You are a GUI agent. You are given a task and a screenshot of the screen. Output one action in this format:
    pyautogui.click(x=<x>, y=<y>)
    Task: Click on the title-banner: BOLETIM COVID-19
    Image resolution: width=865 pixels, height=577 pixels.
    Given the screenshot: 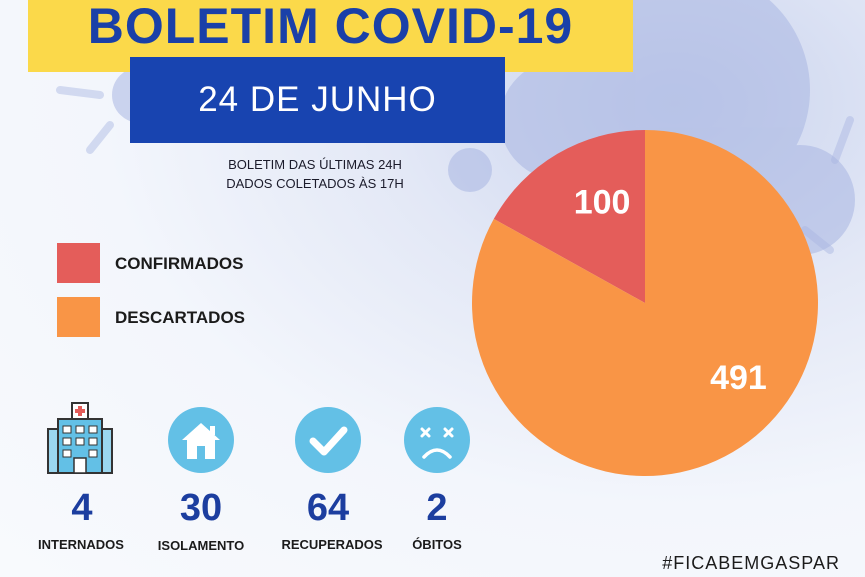 What is the action you would take?
    pyautogui.click(x=330, y=36)
    